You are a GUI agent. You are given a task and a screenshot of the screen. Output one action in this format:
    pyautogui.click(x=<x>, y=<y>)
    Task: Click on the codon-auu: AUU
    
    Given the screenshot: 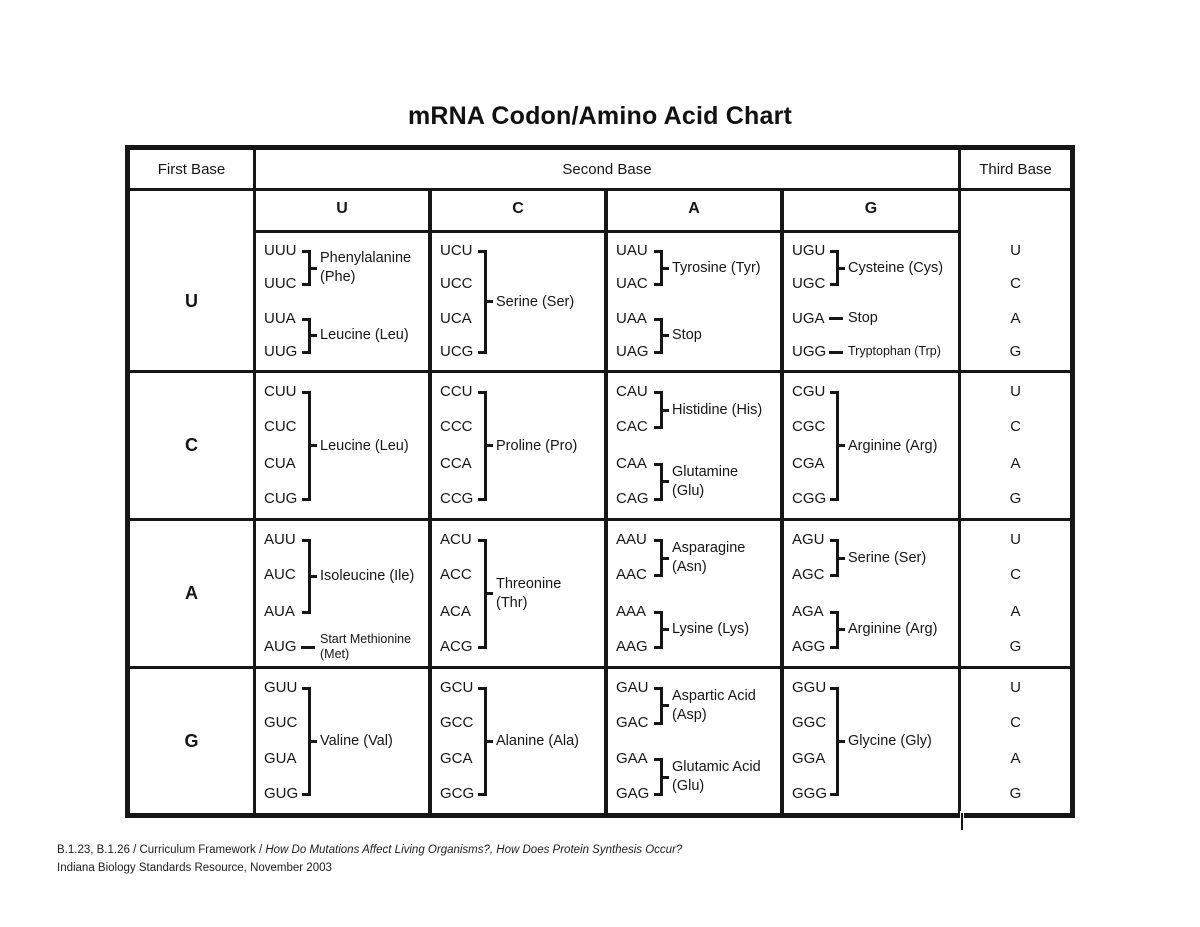 What is the action you would take?
    pyautogui.click(x=280, y=539)
    